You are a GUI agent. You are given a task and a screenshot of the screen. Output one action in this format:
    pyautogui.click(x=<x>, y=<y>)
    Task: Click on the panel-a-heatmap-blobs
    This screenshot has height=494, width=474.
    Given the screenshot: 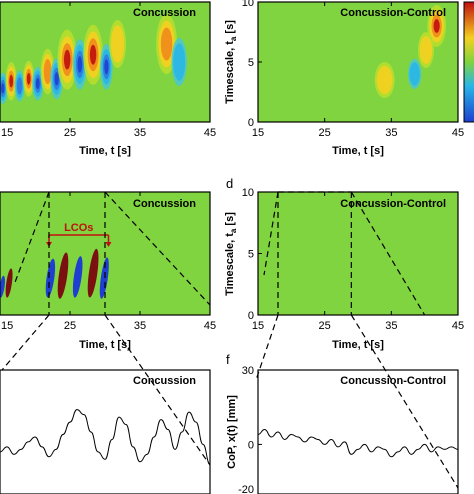 What is the action you would take?
    pyautogui.click(x=93, y=59)
    